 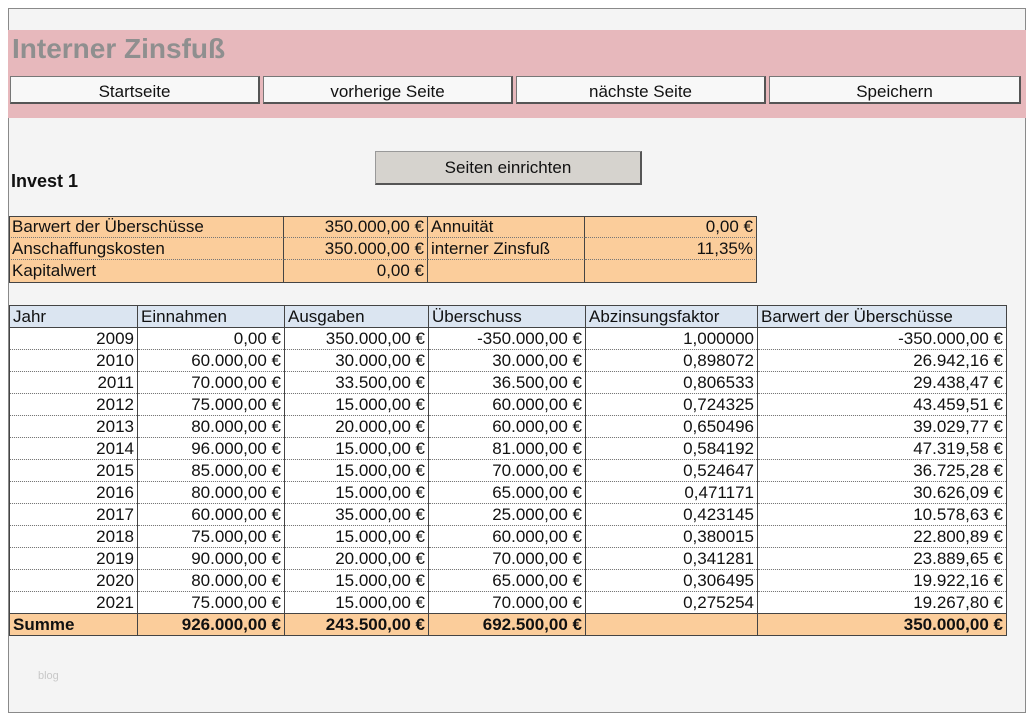 I want to click on save-button: Speichern, so click(x=895, y=90).